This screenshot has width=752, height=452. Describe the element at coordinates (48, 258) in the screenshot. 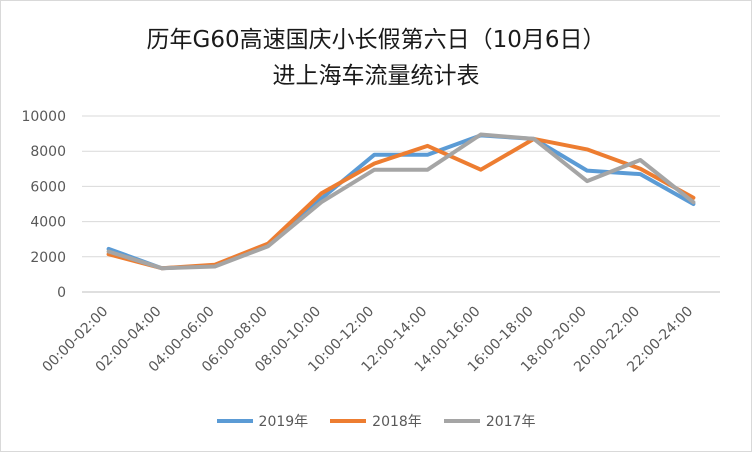

I see `y-tick-label: 2000` at that location.